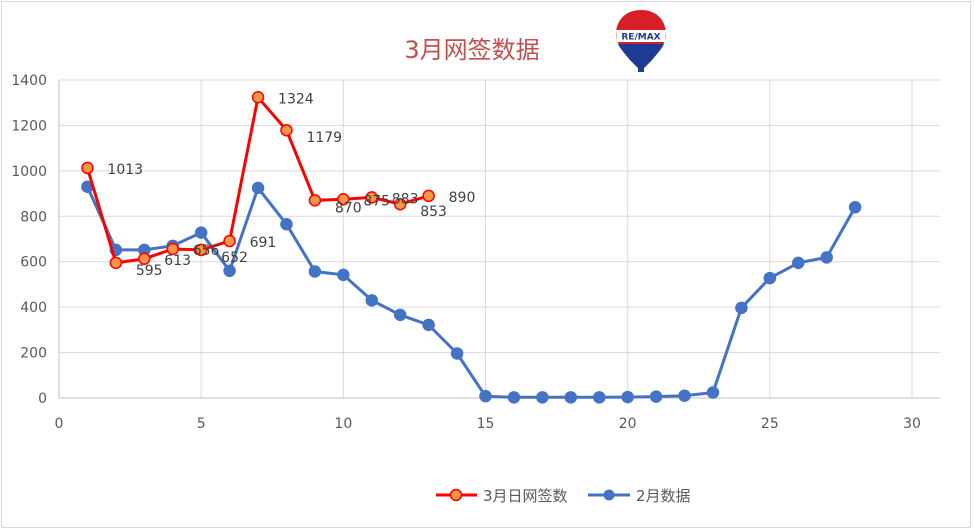 This screenshot has height=531, width=974. I want to click on x-tick-label: 15, so click(486, 424).